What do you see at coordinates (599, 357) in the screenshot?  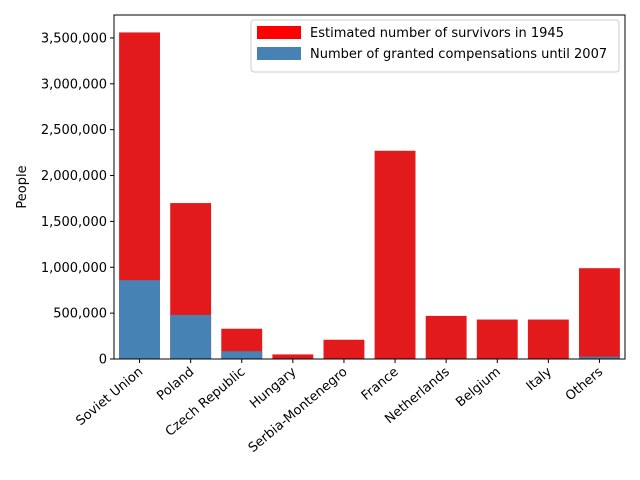 I see `bar-compensations-others` at bounding box center [599, 357].